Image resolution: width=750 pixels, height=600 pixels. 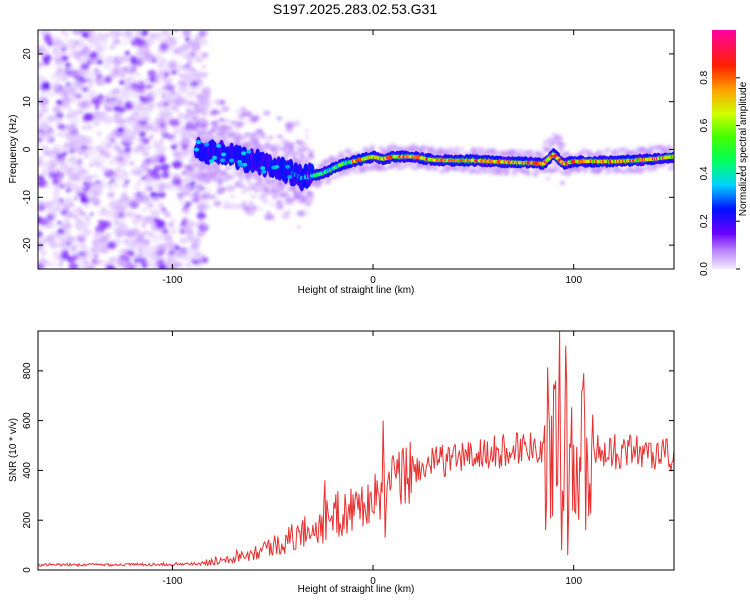 What do you see at coordinates (27, 244) in the screenshot?
I see `spectrogram-y-tick-label: -20` at bounding box center [27, 244].